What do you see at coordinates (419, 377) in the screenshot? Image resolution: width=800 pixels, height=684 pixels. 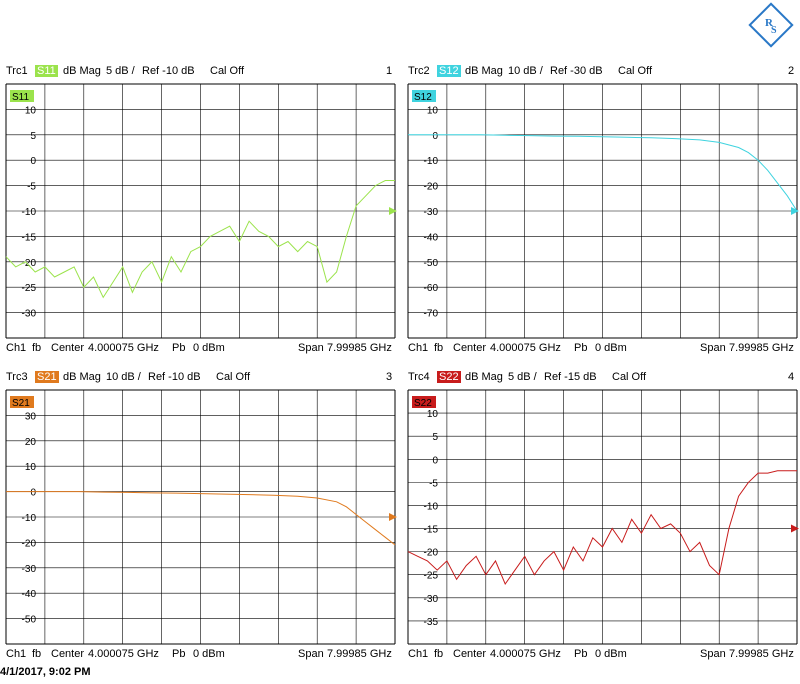 I see `trace-name: Trc4` at bounding box center [419, 377].